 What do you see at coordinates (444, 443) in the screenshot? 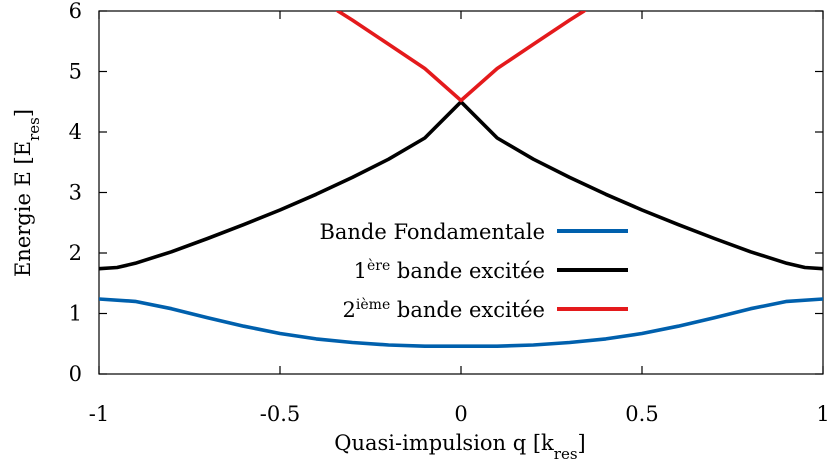
I see `x-axis-label-main: Quasi-impulsion q [k` at bounding box center [444, 443].